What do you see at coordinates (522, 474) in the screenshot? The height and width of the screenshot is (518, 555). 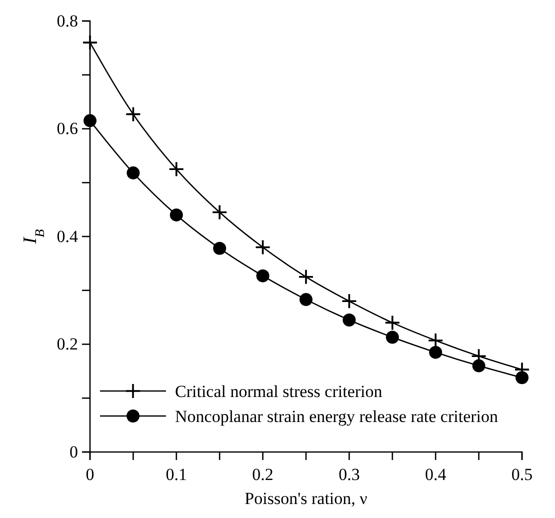 I see `x-tick-label: 0.5` at bounding box center [522, 474].